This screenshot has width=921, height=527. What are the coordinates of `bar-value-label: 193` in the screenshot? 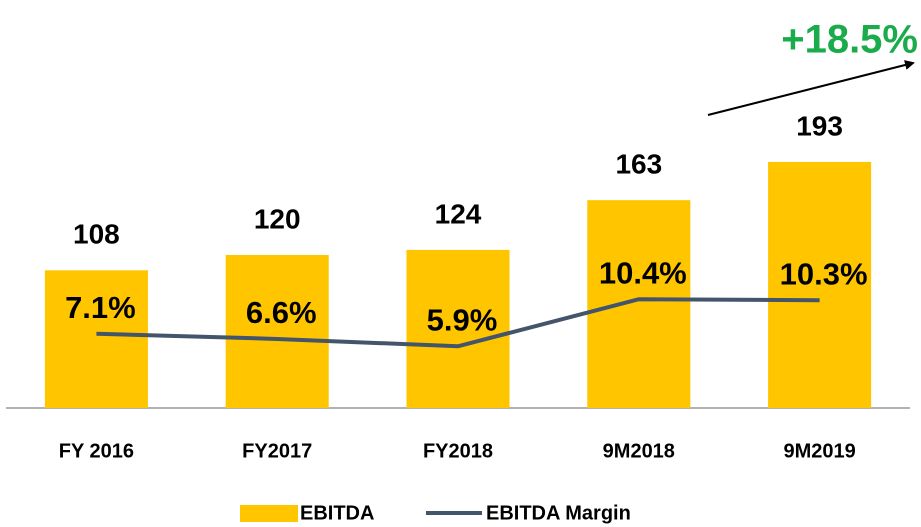 It's located at (819, 125).